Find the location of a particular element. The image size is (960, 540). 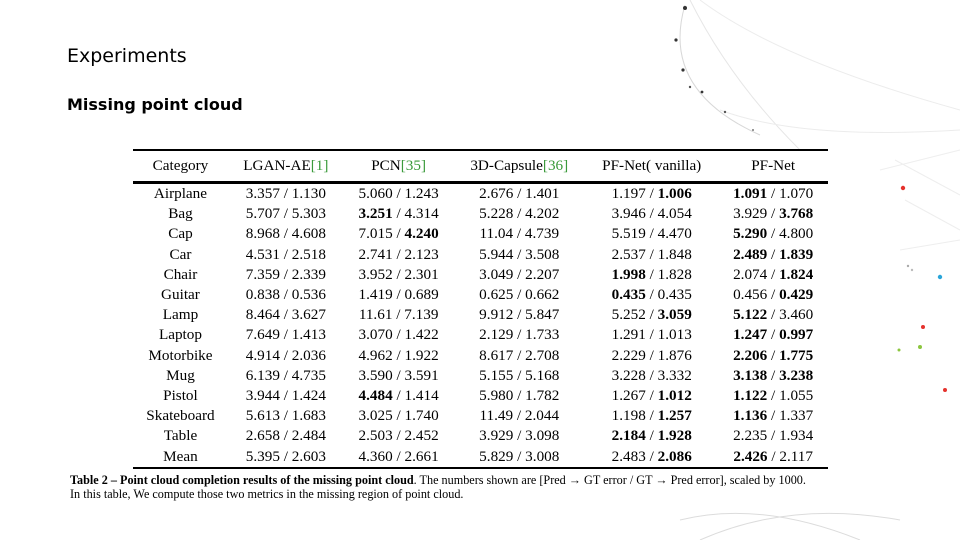

metric-cell: 3.049 / 2.207 is located at coordinates (519, 275).